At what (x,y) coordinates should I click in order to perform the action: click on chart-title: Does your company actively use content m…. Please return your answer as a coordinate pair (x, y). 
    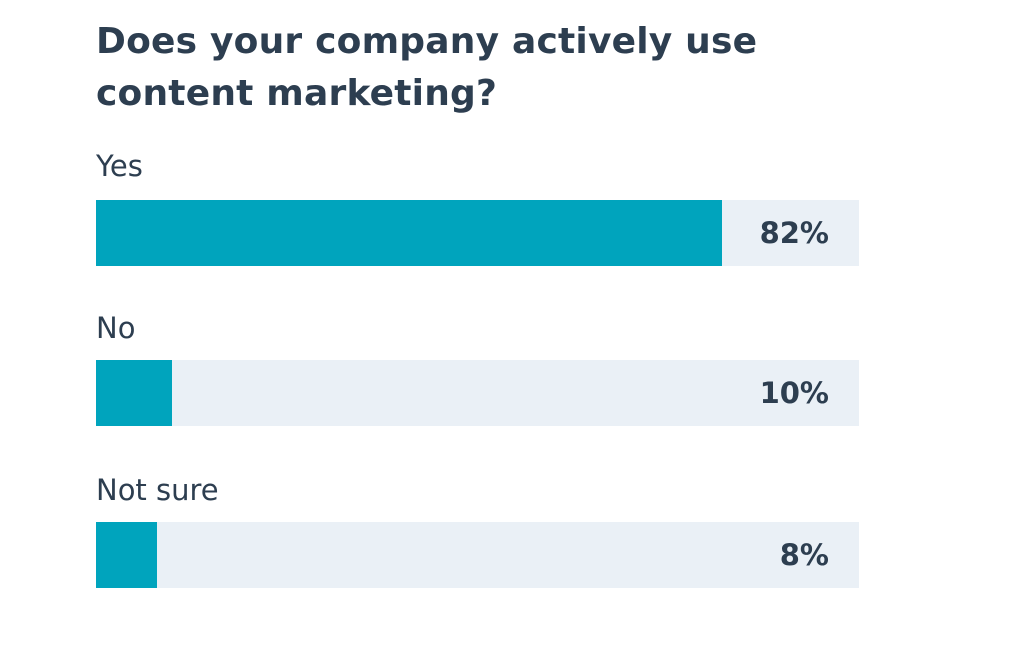
    Looking at the image, I should click on (427, 67).